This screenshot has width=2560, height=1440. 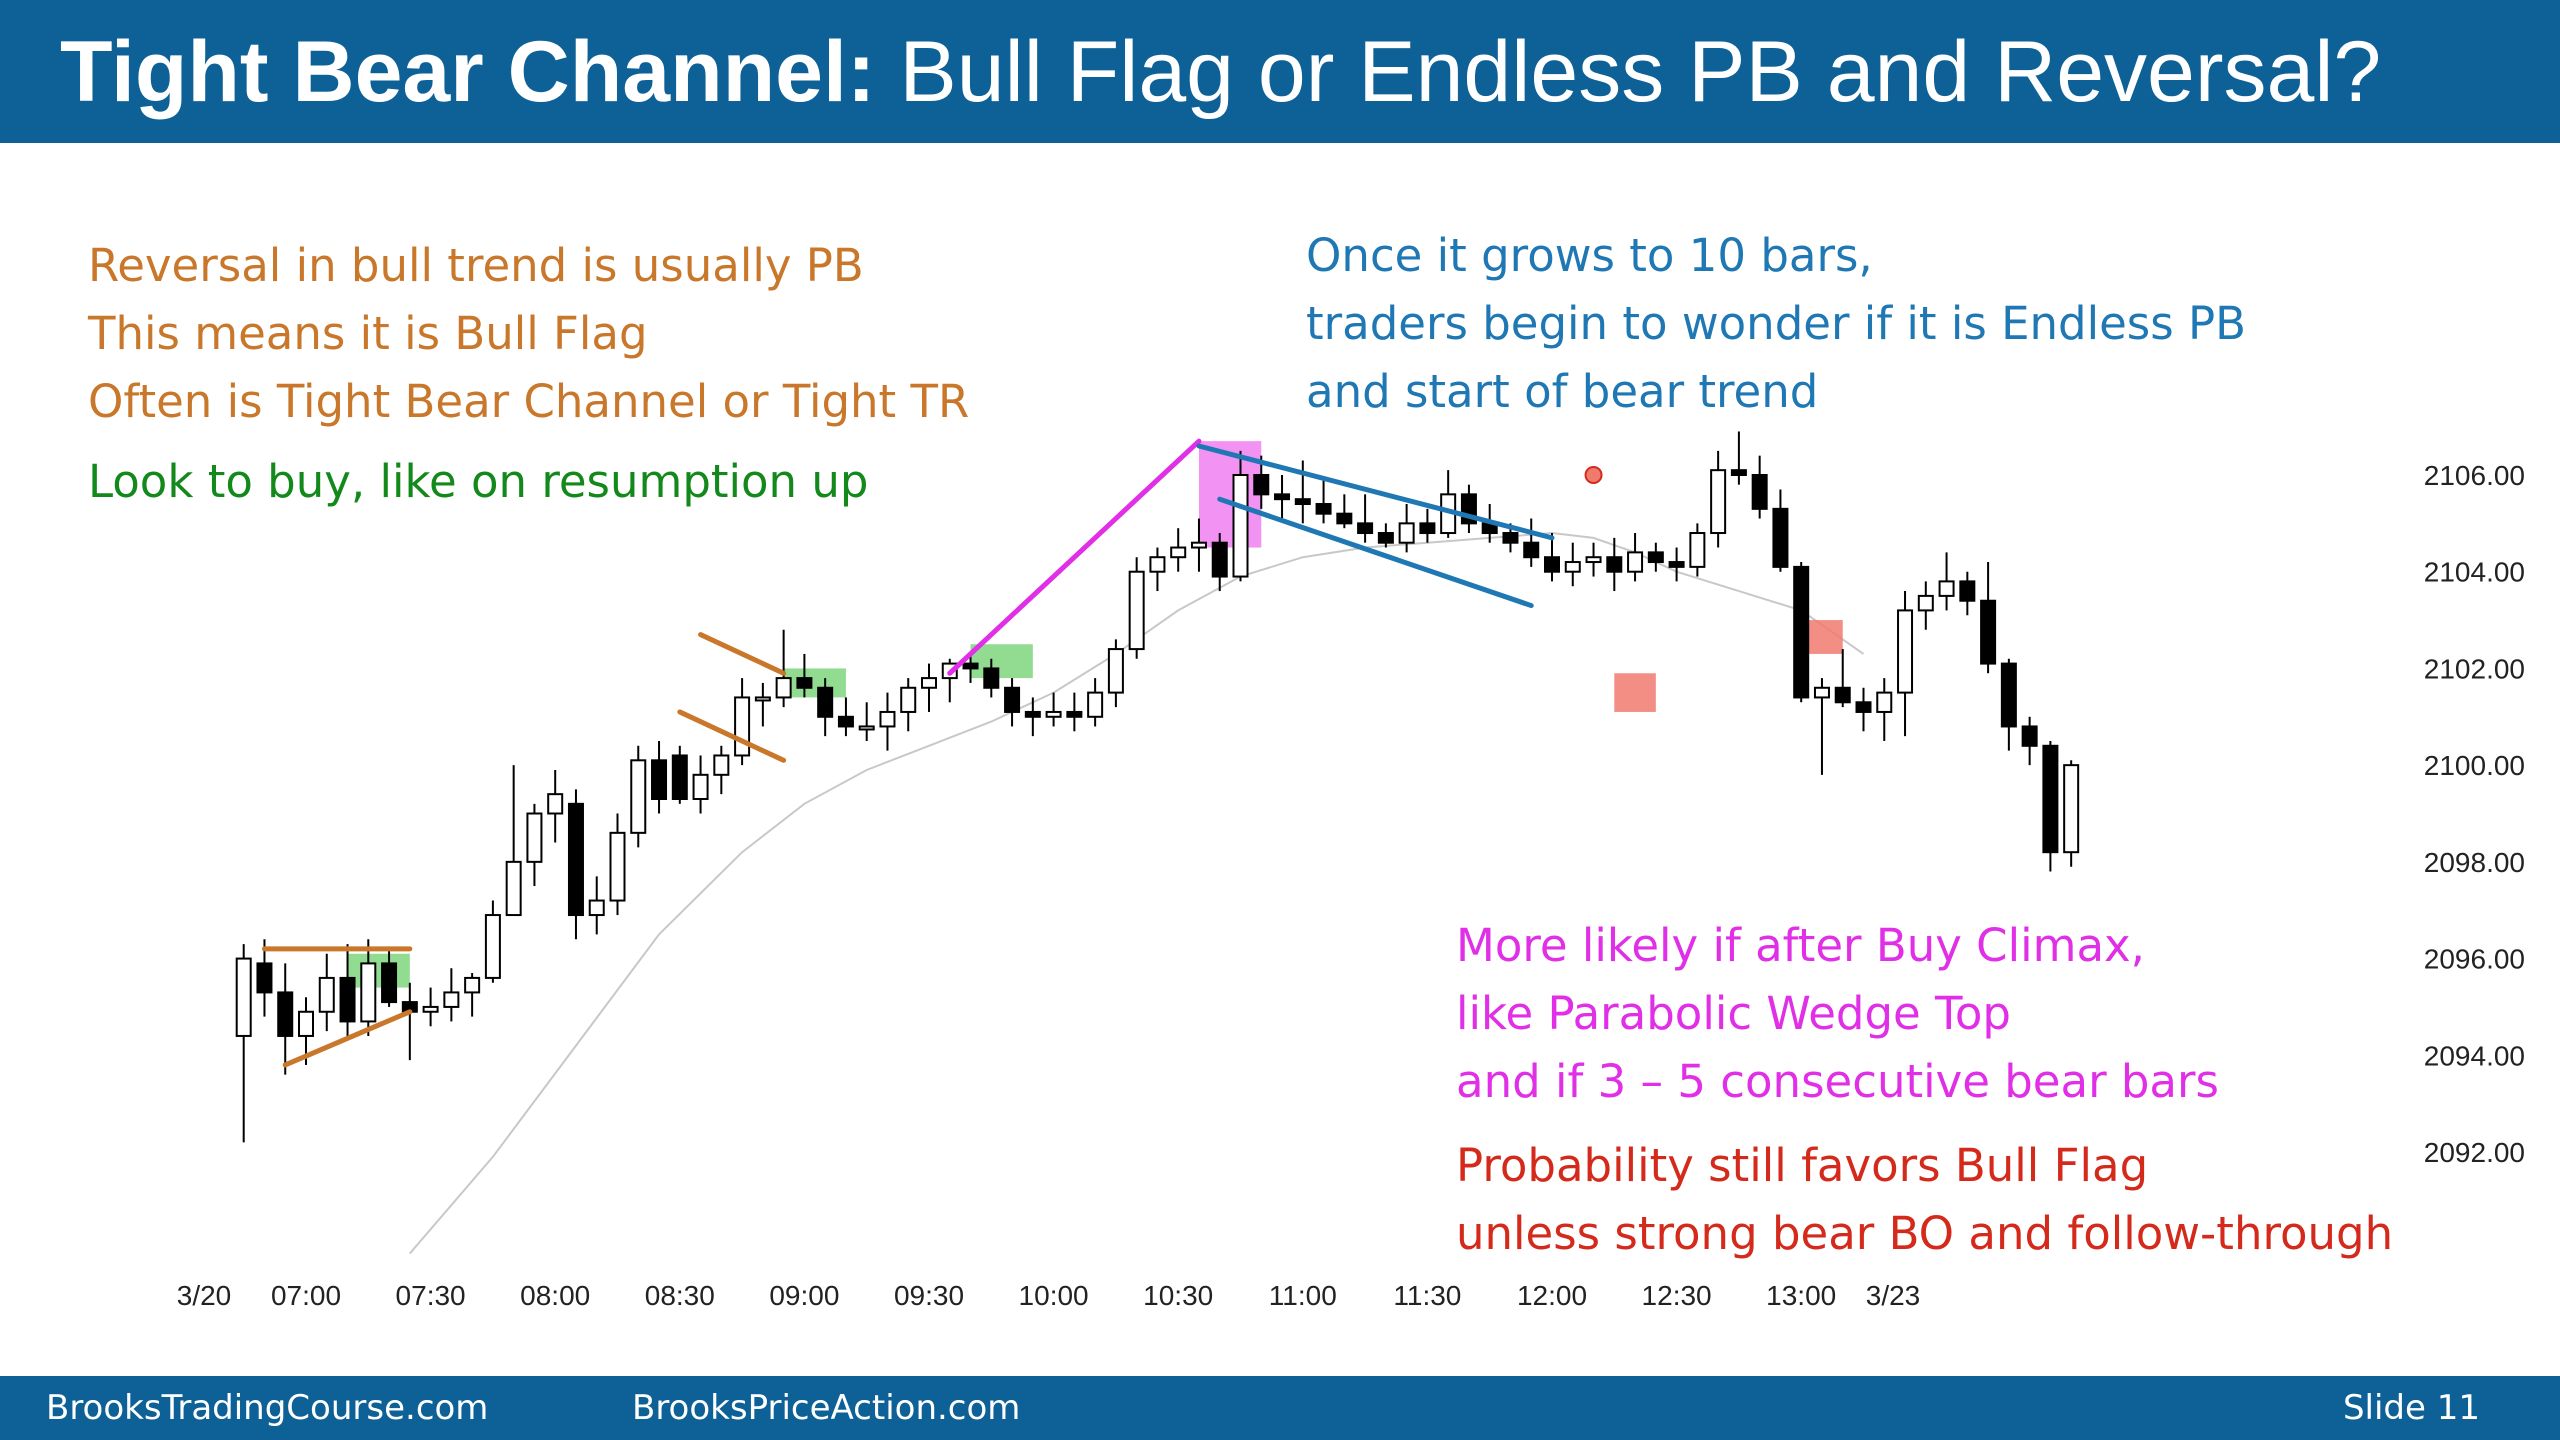 I want to click on x-tick-label: 12:00, so click(x=1552, y=1295).